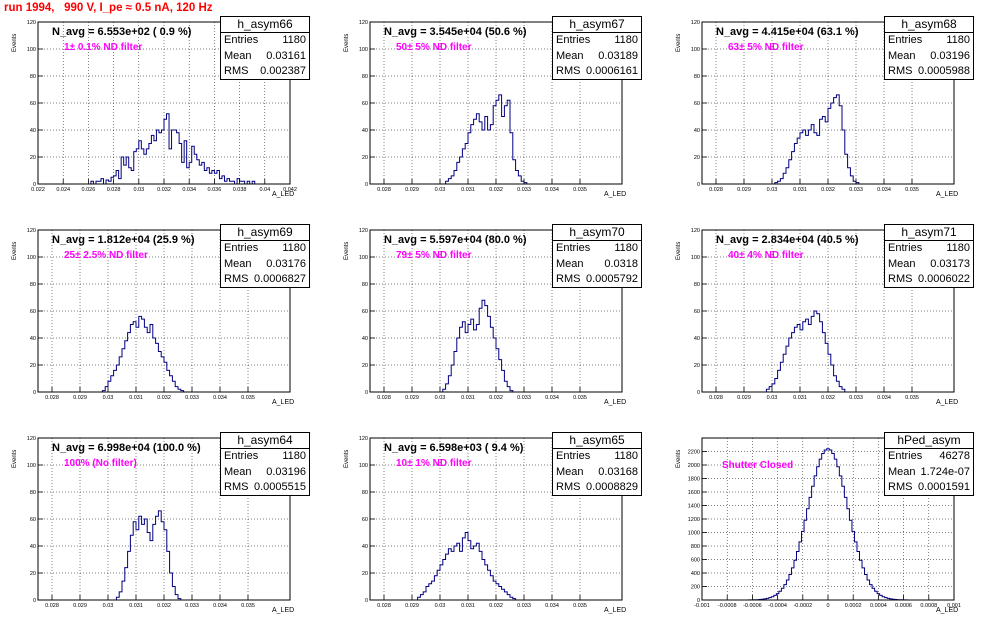  Describe the element at coordinates (716, 398) in the screenshot. I see `x-tick-label: 0.028` at that location.